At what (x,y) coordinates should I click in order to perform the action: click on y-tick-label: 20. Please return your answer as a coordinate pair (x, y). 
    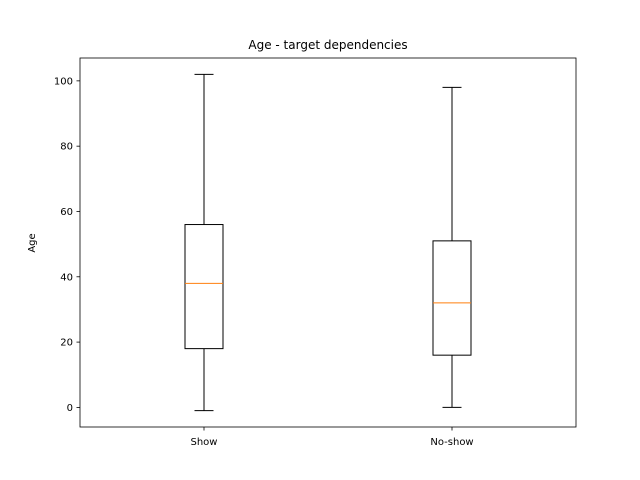
    Looking at the image, I should click on (66, 343).